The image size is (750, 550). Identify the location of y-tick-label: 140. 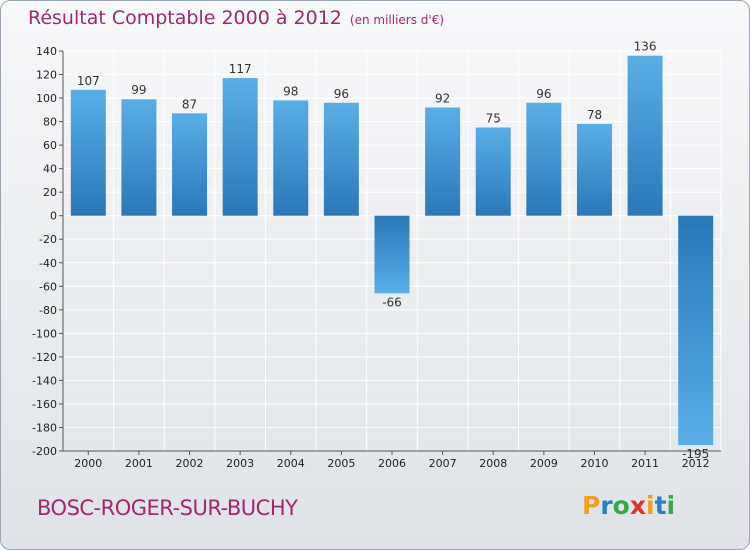
(46, 51).